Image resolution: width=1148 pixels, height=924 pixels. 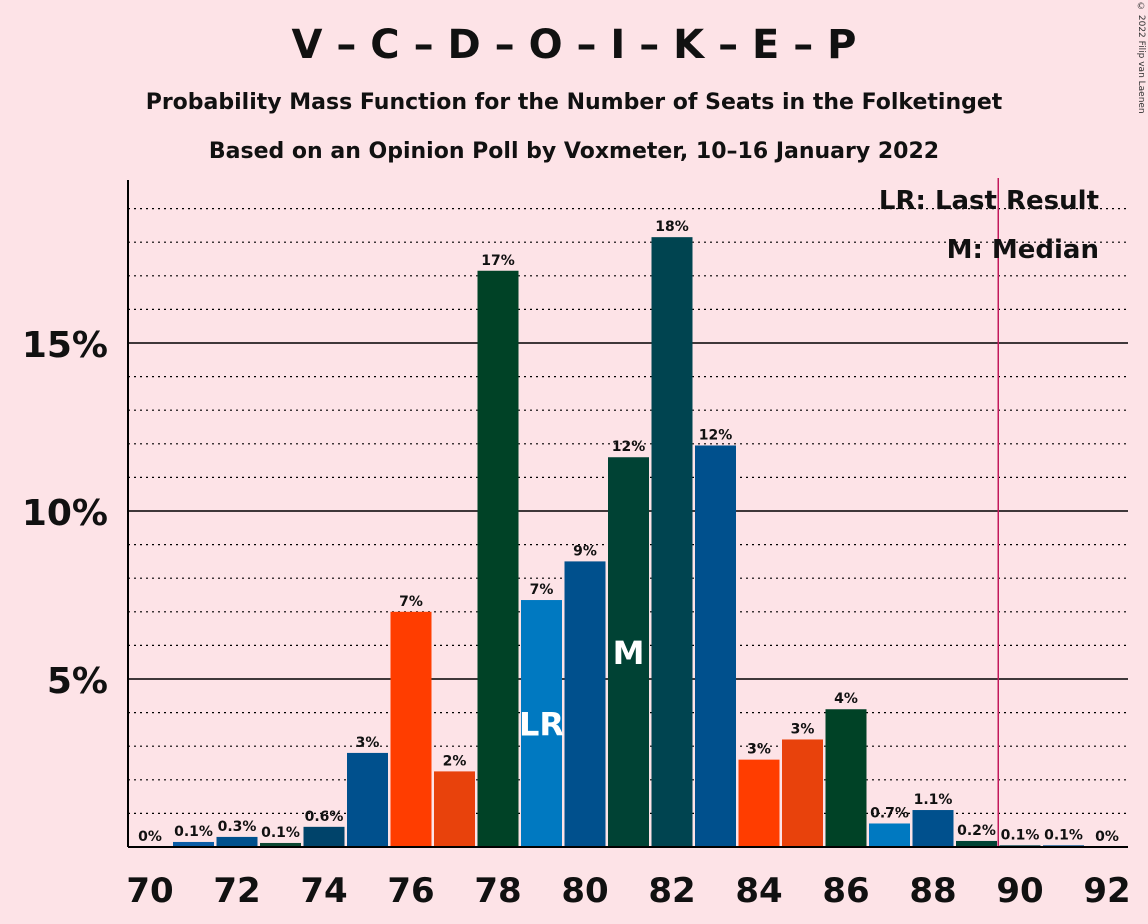 What do you see at coordinates (497, 891) in the screenshot?
I see `x-tick-label: 78` at bounding box center [497, 891].